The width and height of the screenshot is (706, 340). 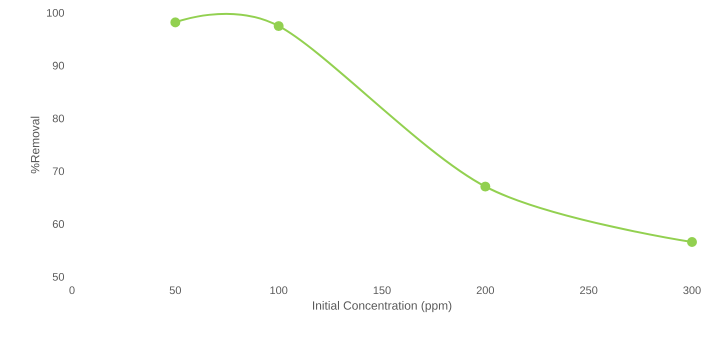 What do you see at coordinates (58, 66) in the screenshot?
I see `y-tick-label: 90` at bounding box center [58, 66].